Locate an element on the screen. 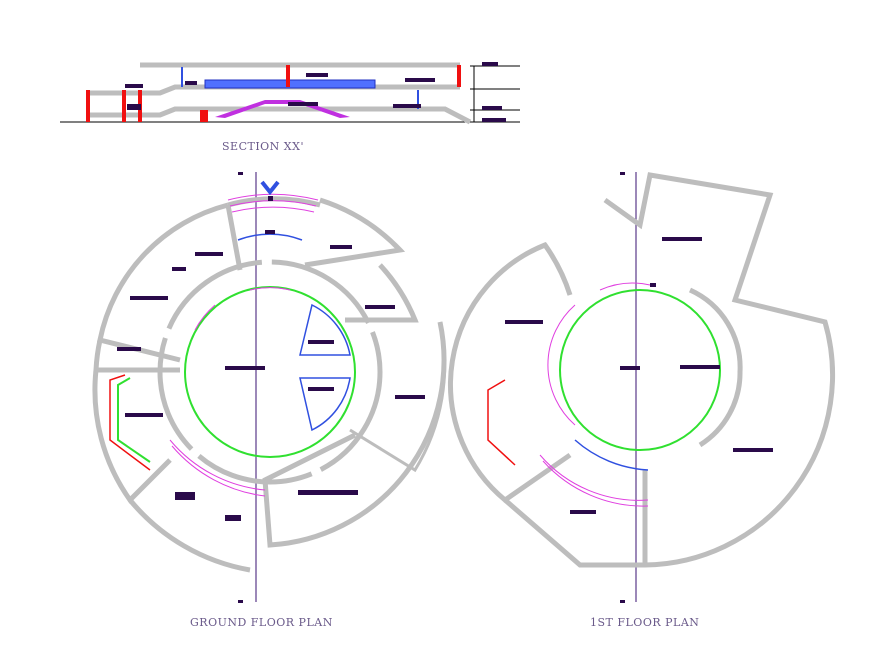  first-floor-plan-title: 1ST FLOOR PLAN is located at coordinates (645, 622).